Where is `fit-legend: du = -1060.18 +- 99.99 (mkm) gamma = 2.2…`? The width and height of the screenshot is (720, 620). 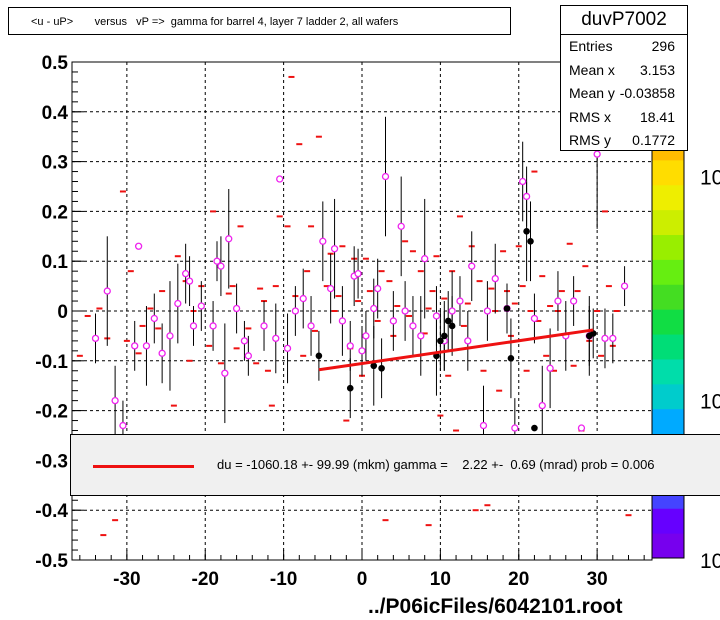
fit-legend: du = -1060.18 +- 99.99 (mkm) gamma = 2.2… is located at coordinates (395, 465).